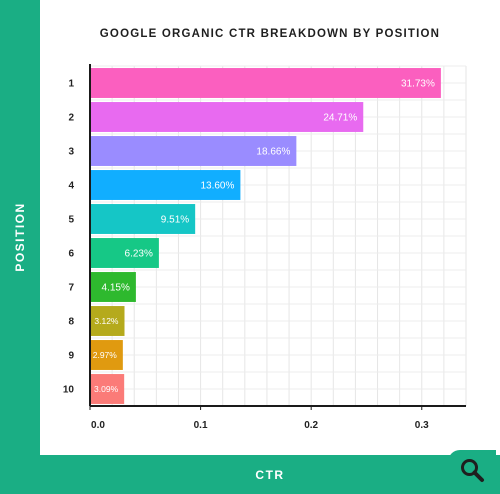 The image size is (500, 494). What do you see at coordinates (71, 322) in the screenshot?
I see `y-tick-label: 8` at bounding box center [71, 322].